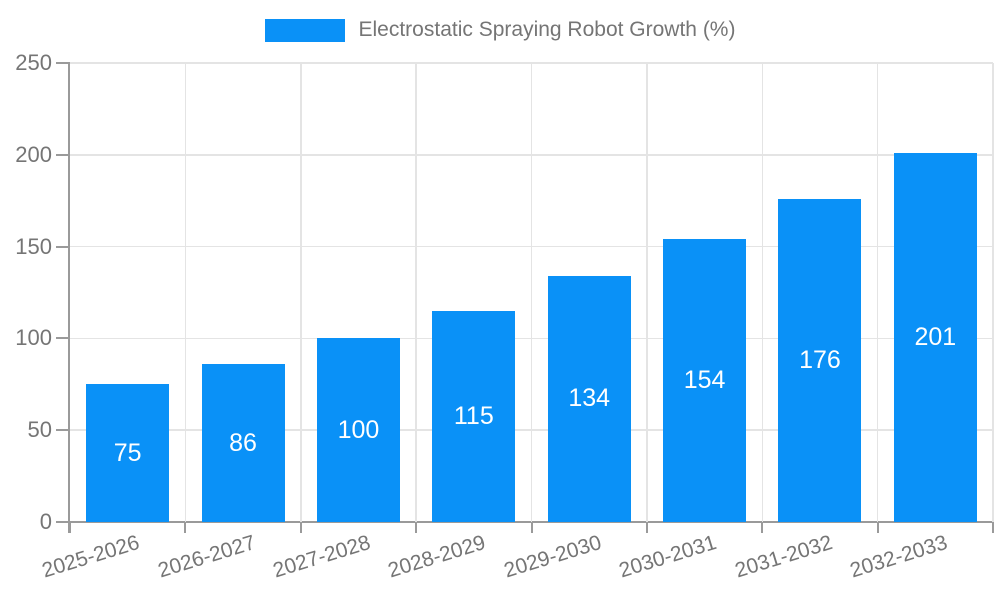 This screenshot has width=1000, height=600. Describe the element at coordinates (33, 154) in the screenshot. I see `y-tick-label: 200` at that location.